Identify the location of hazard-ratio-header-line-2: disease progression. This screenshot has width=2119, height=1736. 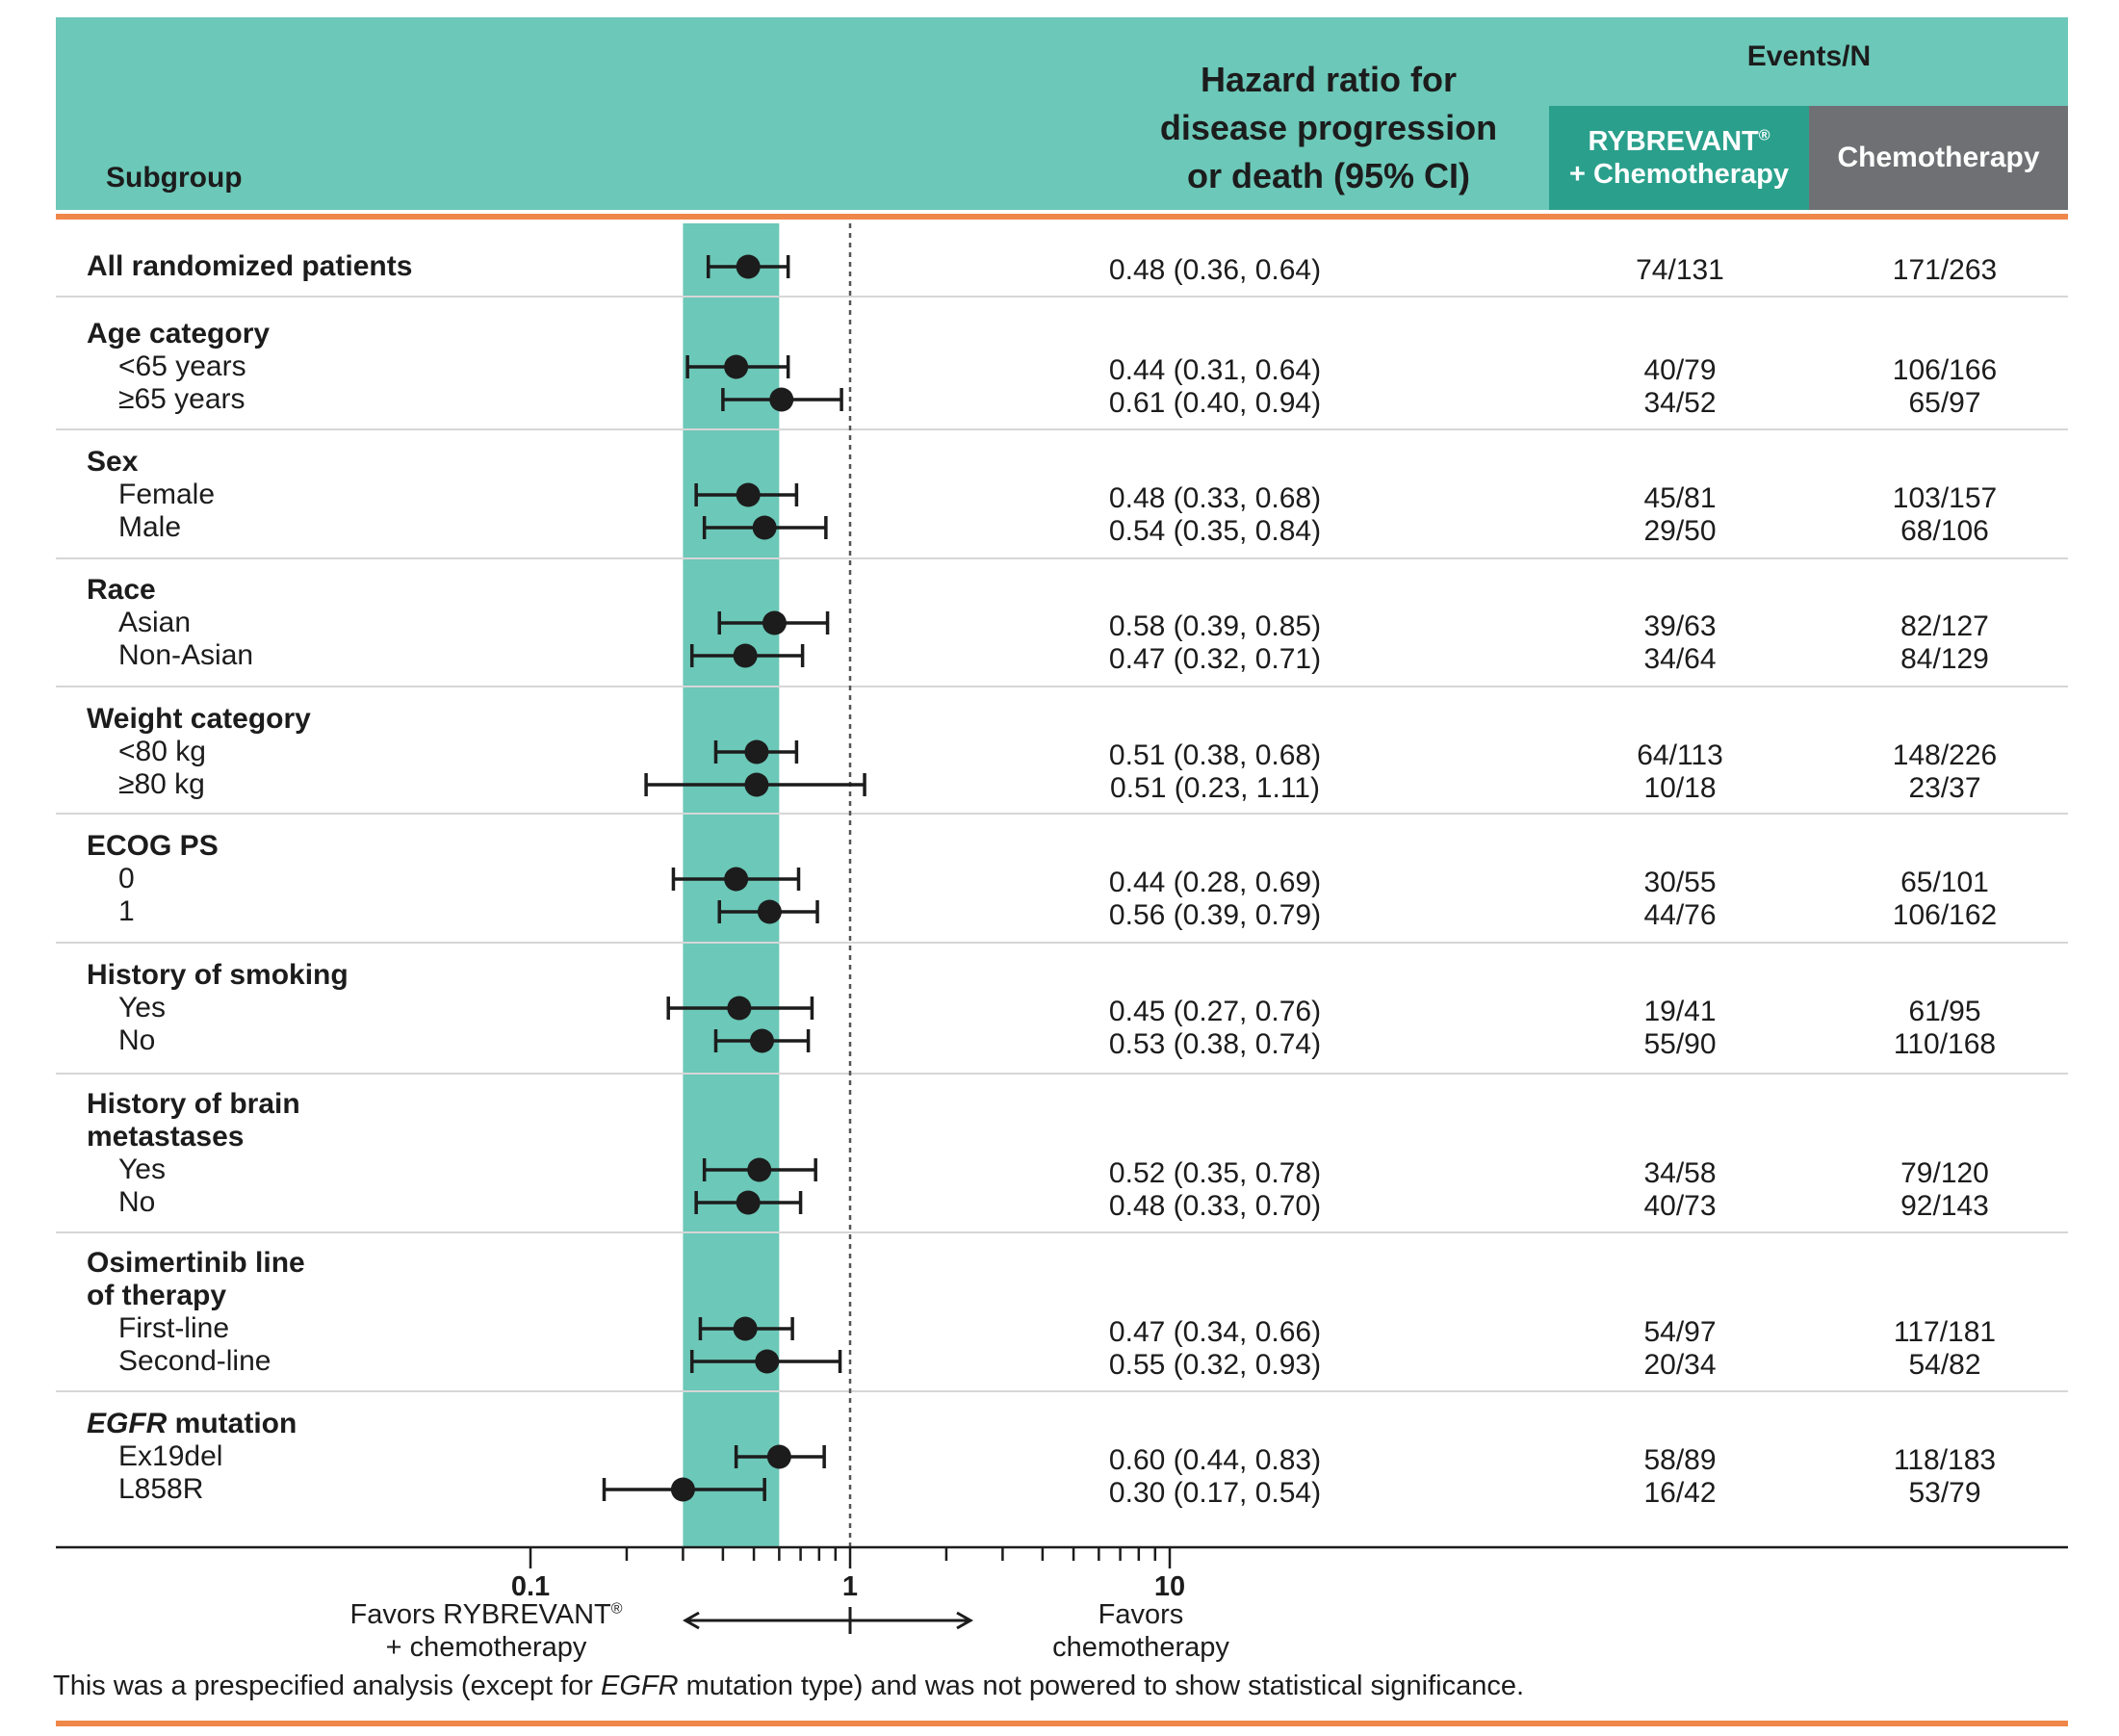
(1328, 128).